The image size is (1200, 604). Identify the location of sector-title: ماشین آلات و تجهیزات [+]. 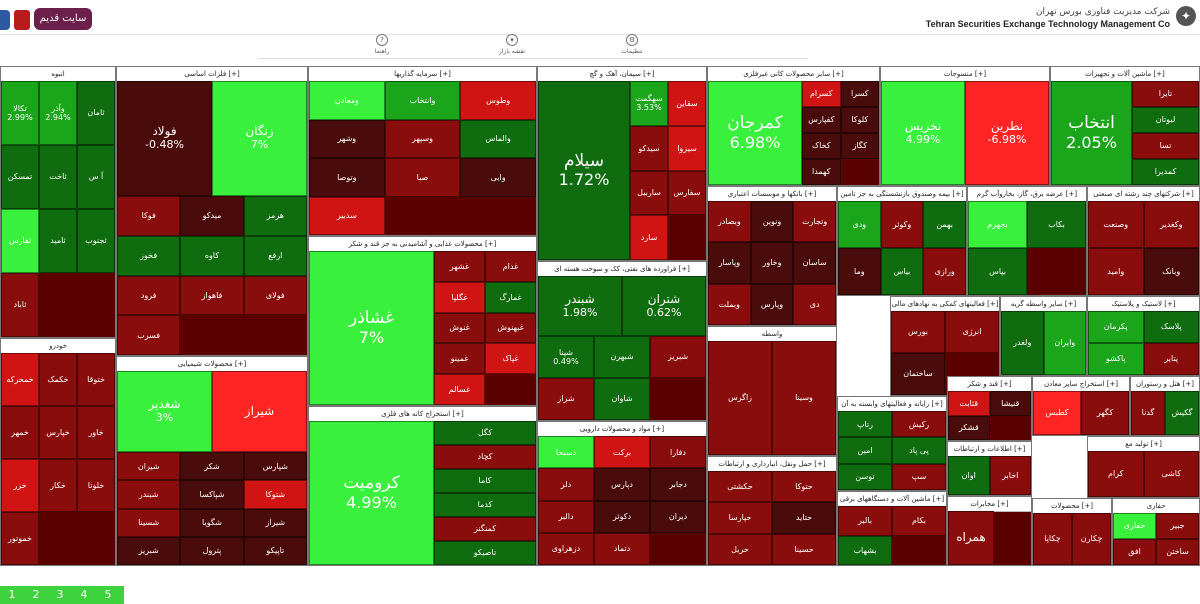
(1125, 74).